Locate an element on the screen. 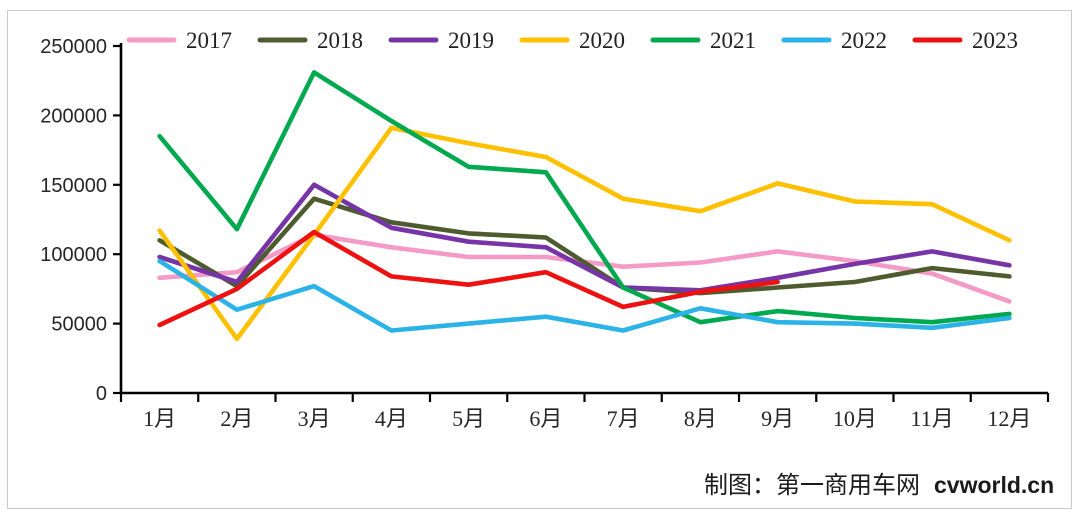 Image resolution: width=1080 pixels, height=521 pixels. legend-item-2019: 2019 is located at coordinates (441, 40).